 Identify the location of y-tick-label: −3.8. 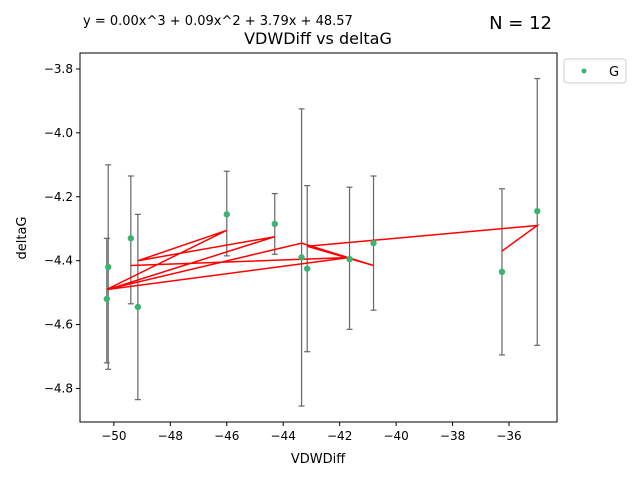
(58, 69).